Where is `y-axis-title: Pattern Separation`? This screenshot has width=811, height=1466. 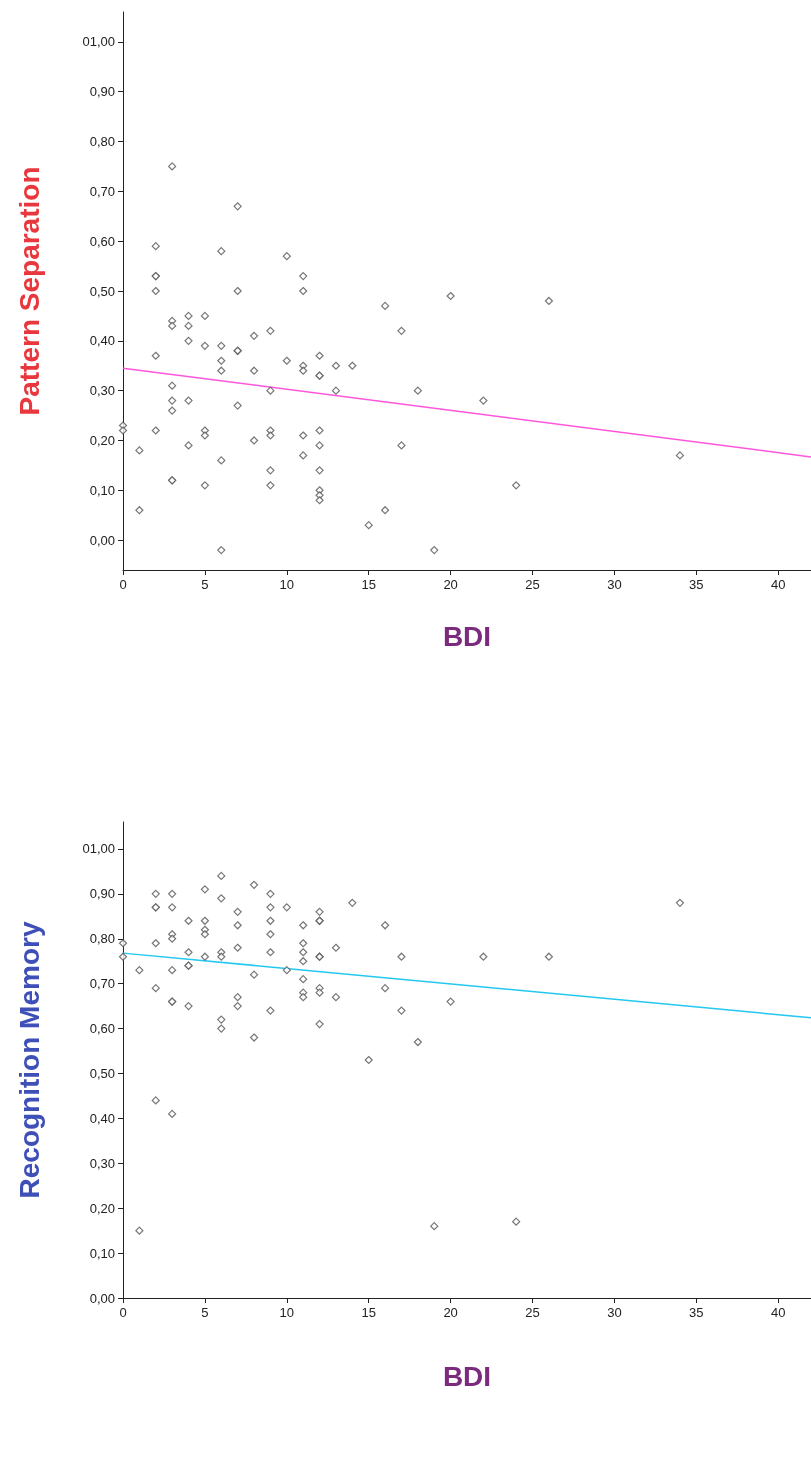
y-axis-title: Pattern Separation is located at coordinates (29, 291).